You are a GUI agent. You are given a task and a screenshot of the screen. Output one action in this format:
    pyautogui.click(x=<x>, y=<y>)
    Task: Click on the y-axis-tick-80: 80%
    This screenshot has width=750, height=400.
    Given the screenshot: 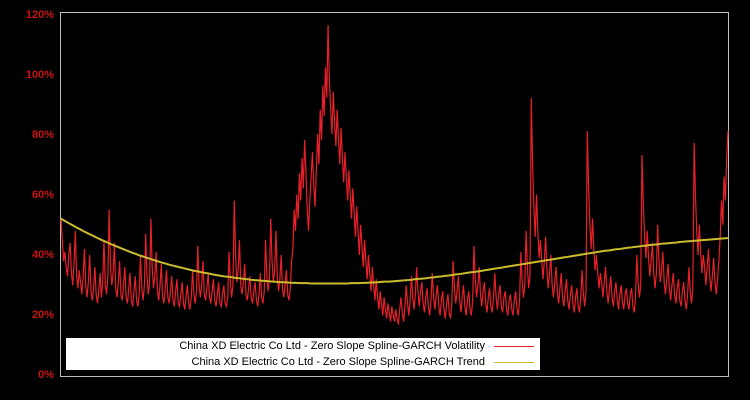 What is the action you would take?
    pyautogui.click(x=42, y=135)
    